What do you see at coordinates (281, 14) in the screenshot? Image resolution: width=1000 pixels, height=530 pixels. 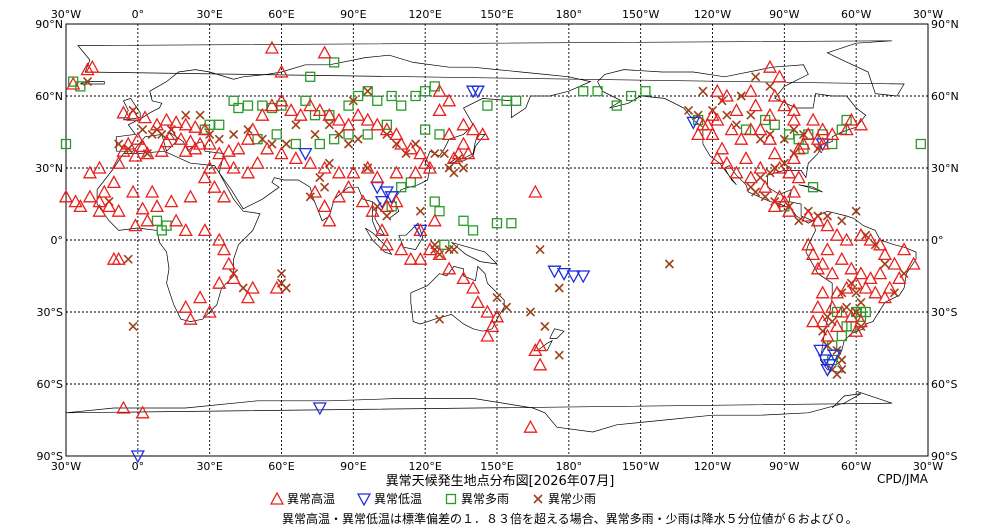 I see `top-lon-label: 60°E` at bounding box center [281, 14].